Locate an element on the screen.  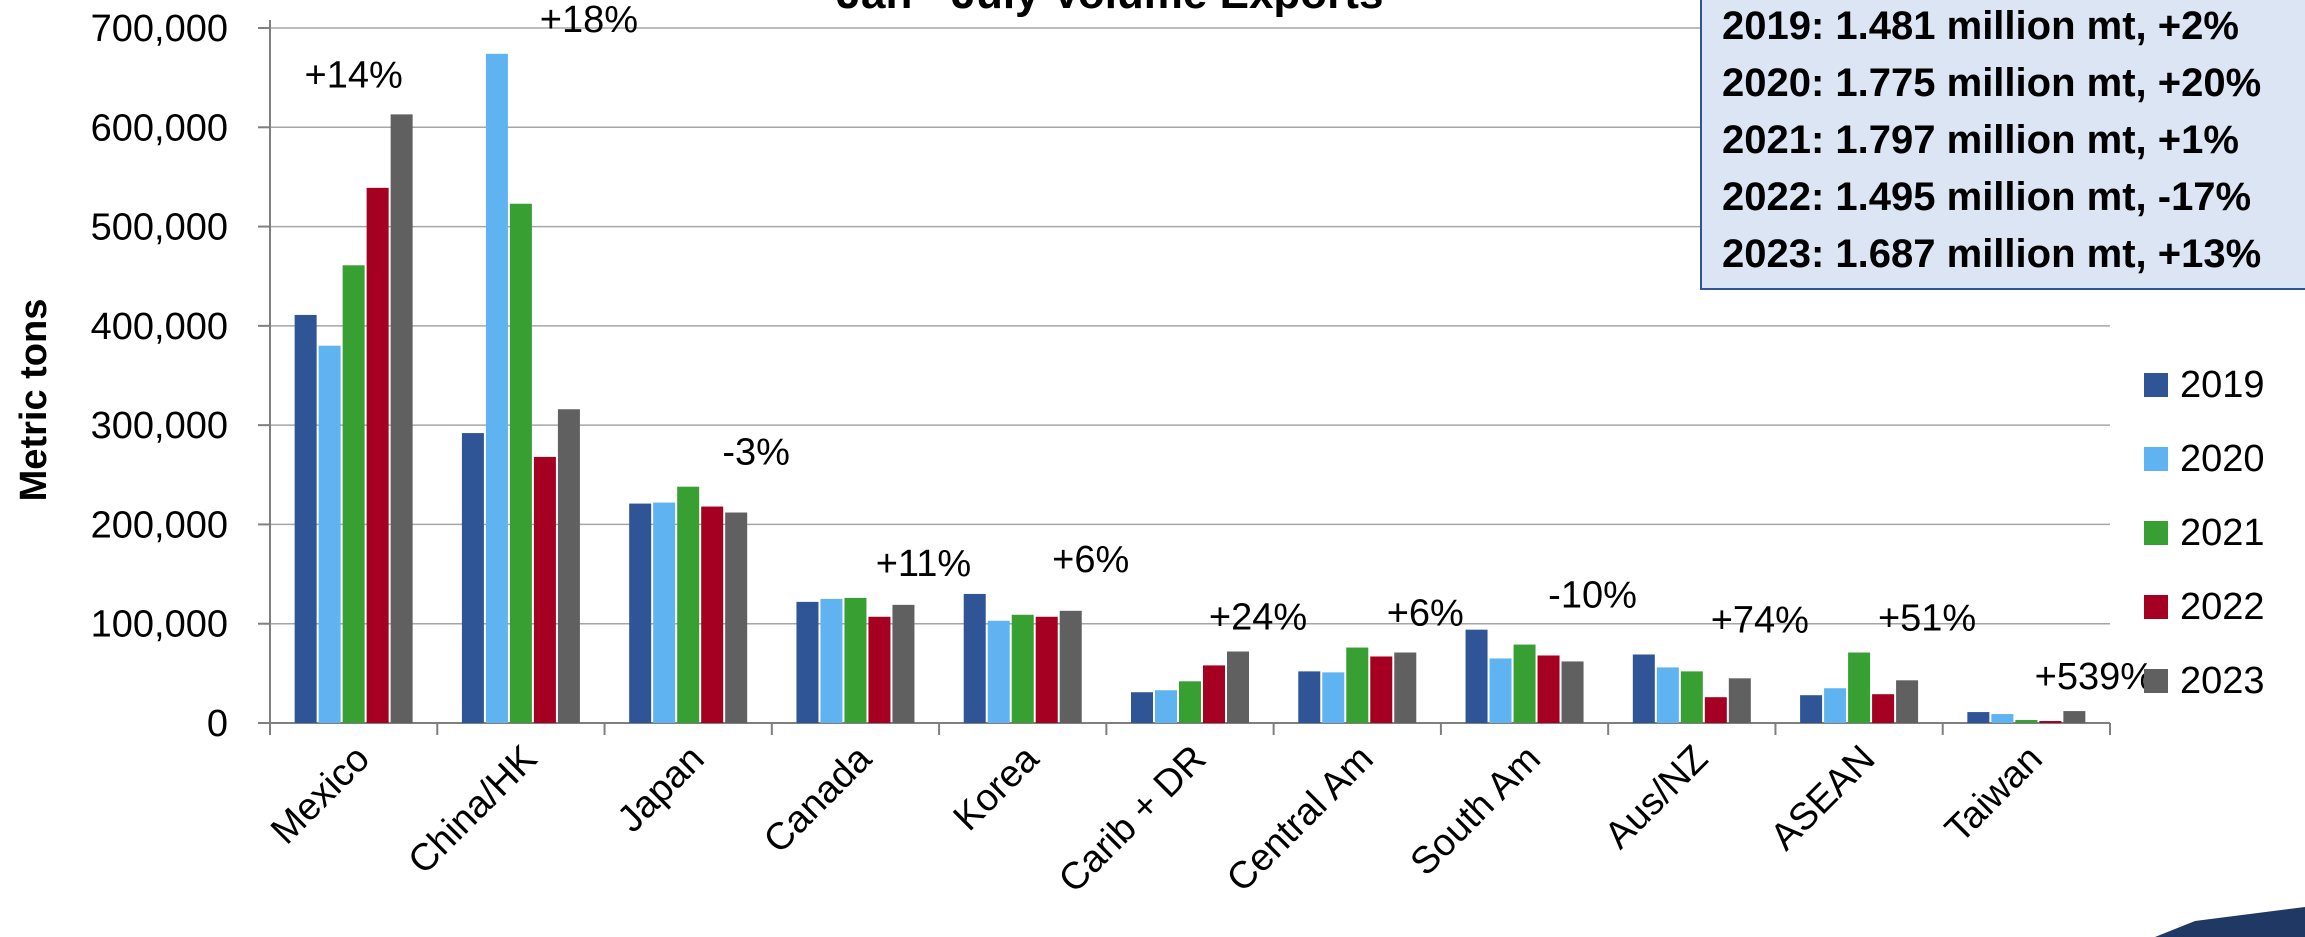
legend-item: 2023 is located at coordinates (2204, 681).